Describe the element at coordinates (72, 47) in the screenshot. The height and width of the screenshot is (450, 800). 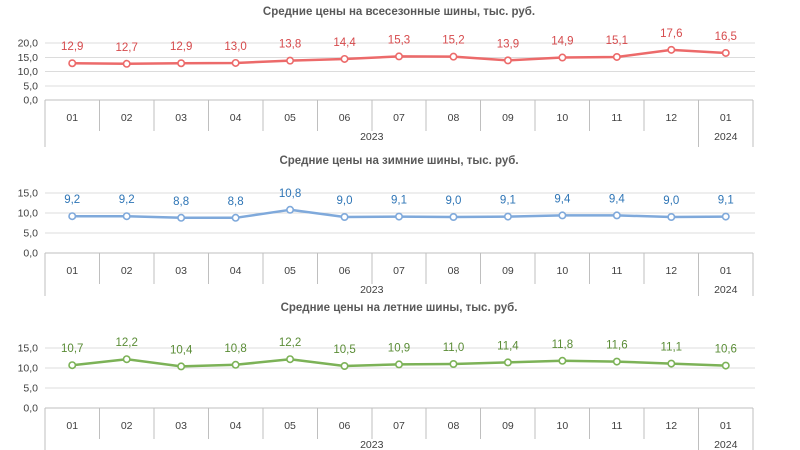
I see `data-point-label: 12,9` at that location.